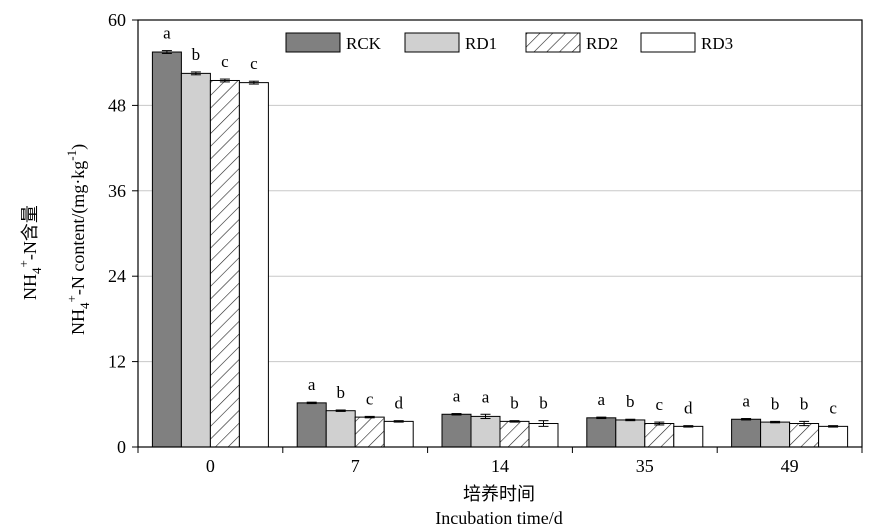  I want to click on legend-label: RD3, so click(717, 43).